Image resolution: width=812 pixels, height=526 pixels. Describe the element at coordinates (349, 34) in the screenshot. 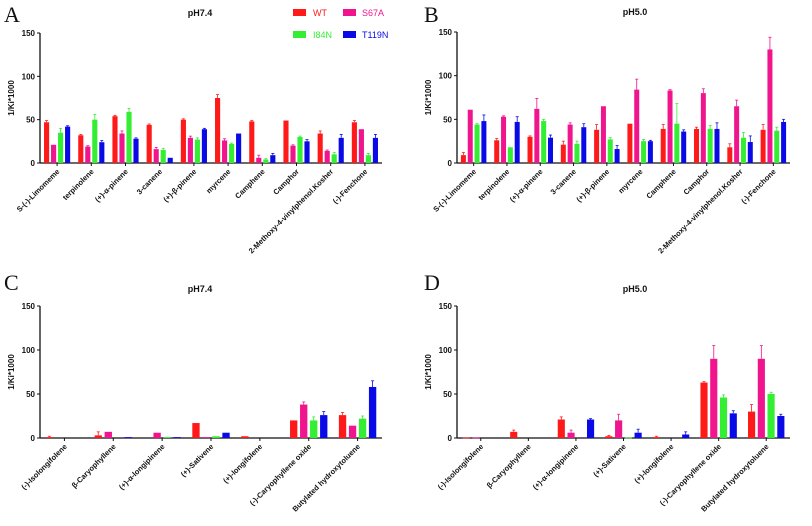

I see `legend-swatch-t119n` at that location.